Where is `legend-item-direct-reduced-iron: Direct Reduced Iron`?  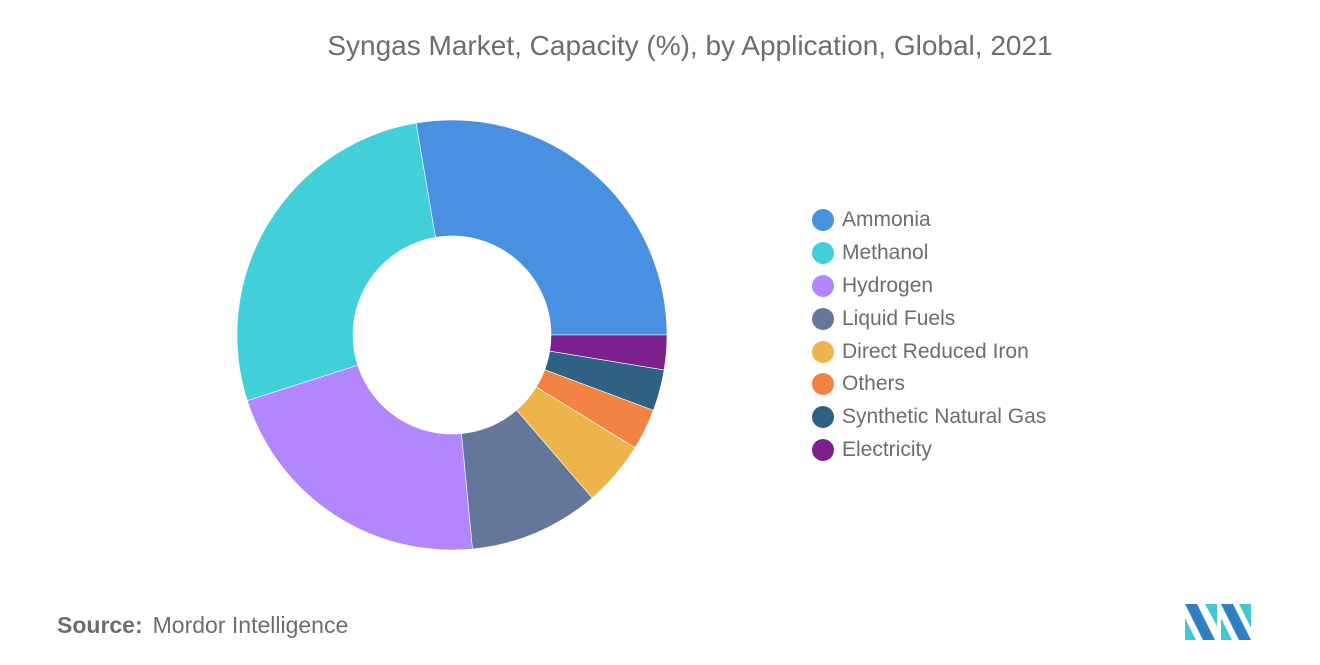
legend-item-direct-reduced-iron: Direct Reduced Iron is located at coordinates (929, 351).